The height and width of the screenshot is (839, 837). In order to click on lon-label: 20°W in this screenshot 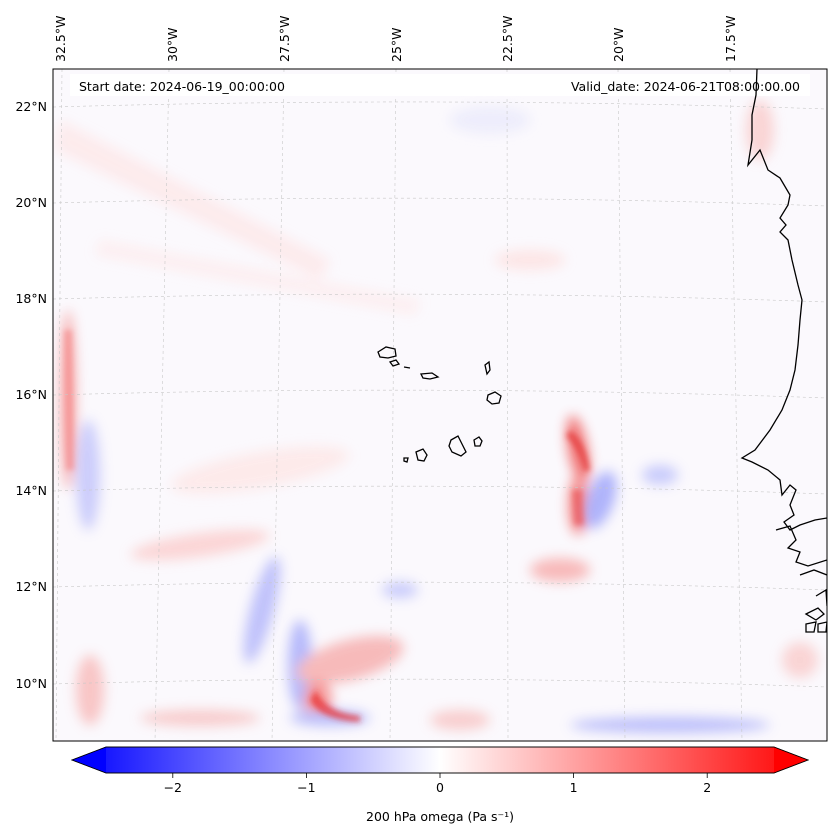, I will do `click(618, 44)`.